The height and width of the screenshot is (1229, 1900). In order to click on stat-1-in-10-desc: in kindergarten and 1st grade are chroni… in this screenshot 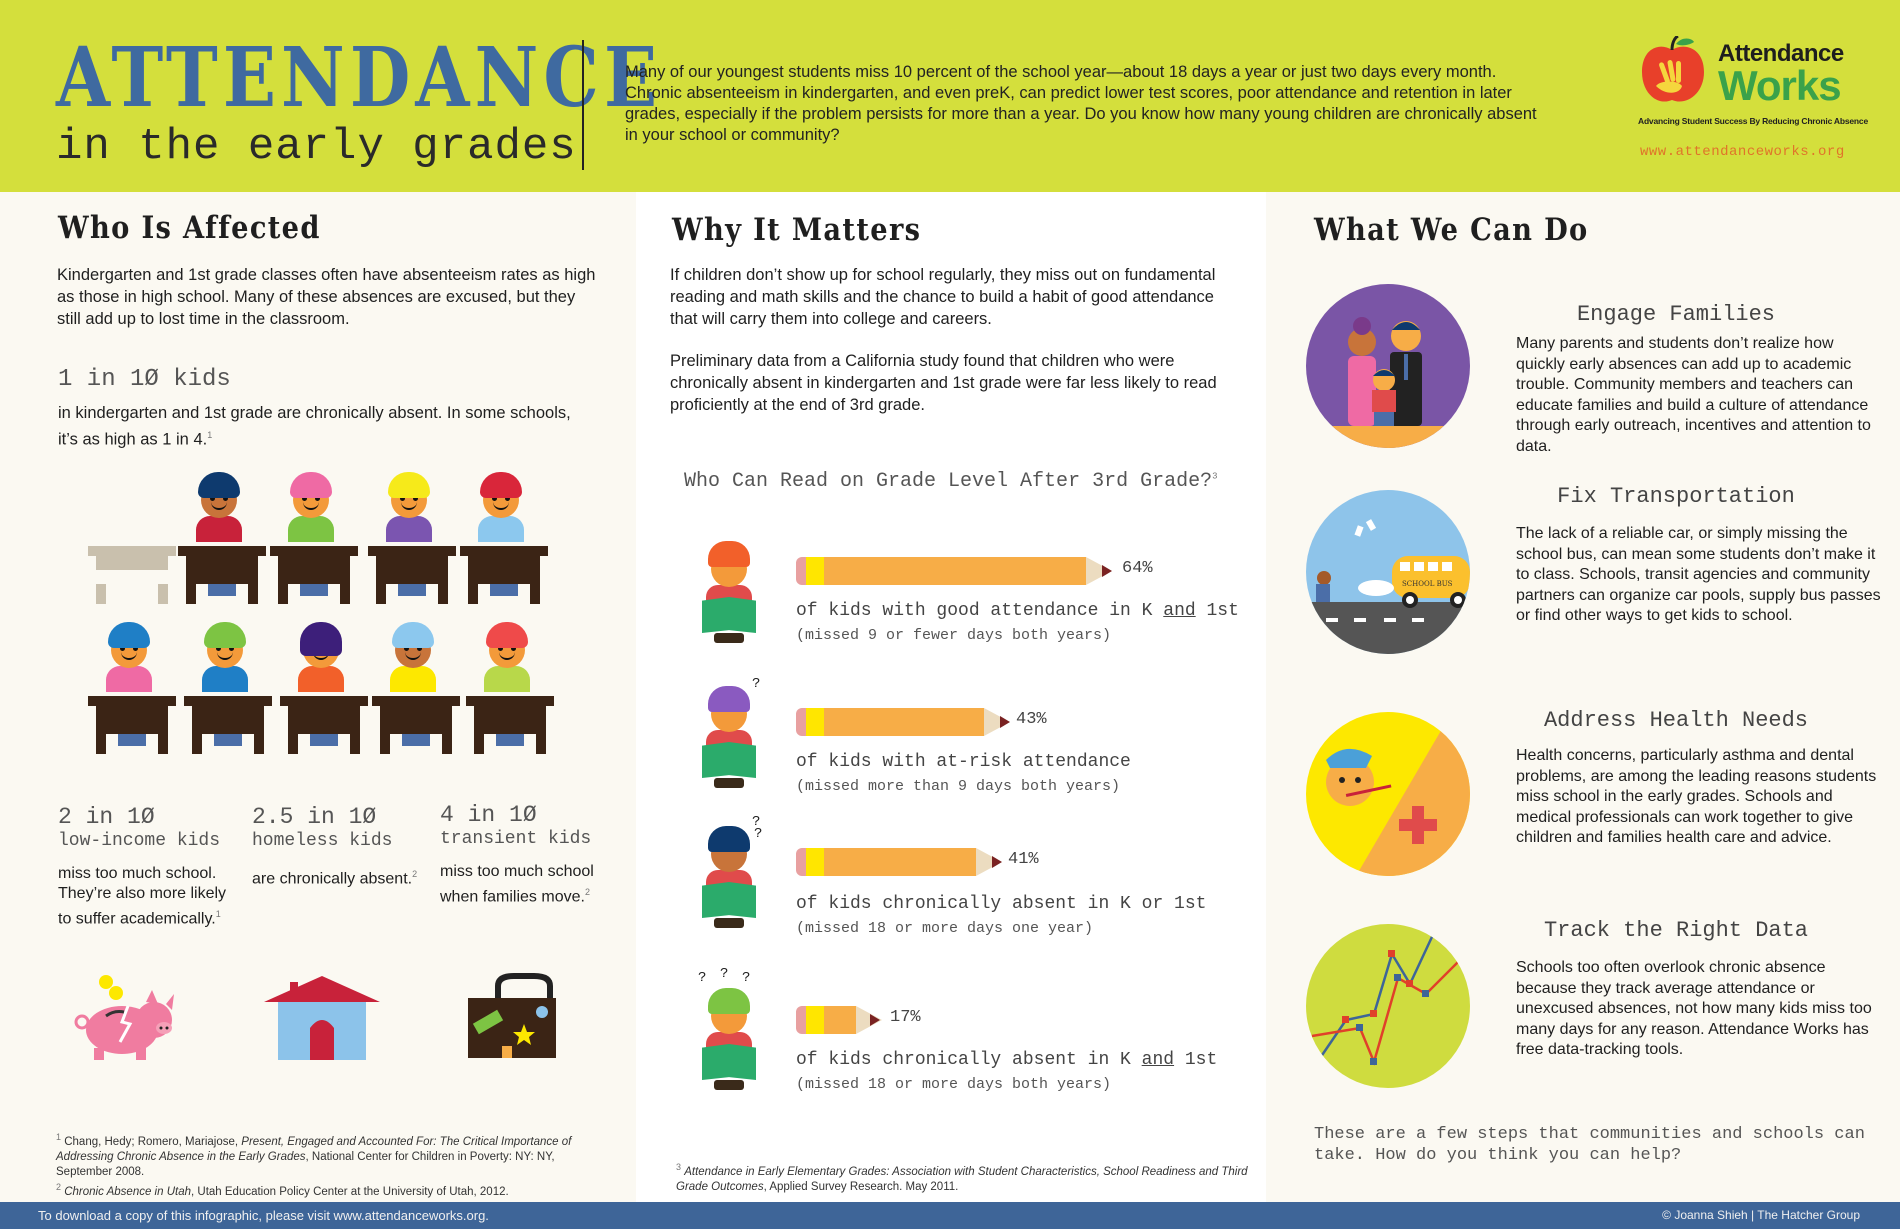, I will do `click(318, 426)`.